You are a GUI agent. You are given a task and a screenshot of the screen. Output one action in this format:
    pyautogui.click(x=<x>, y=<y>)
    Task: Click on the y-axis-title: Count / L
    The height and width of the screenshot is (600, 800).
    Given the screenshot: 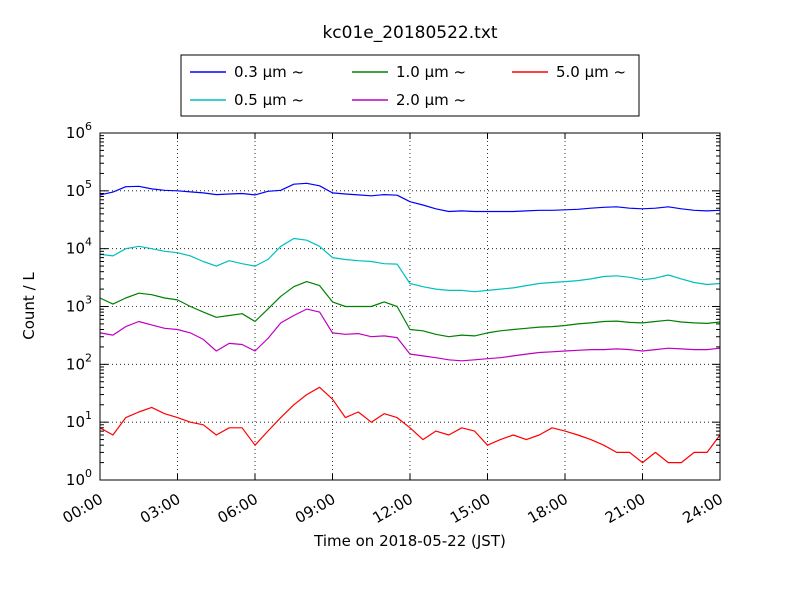 What is the action you would take?
    pyautogui.click(x=29, y=306)
    